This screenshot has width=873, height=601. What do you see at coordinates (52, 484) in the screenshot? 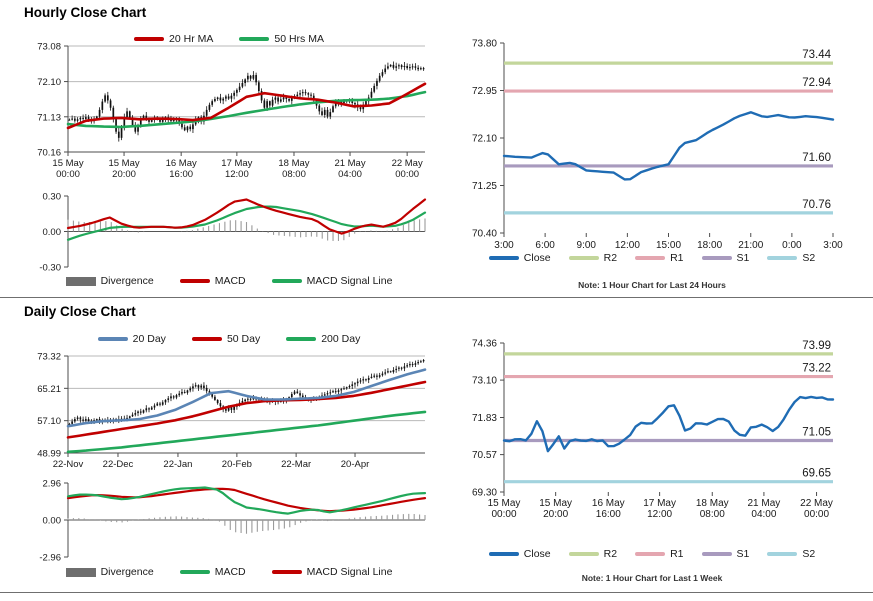
I see `svg-text: 2.96` at bounding box center [52, 484].